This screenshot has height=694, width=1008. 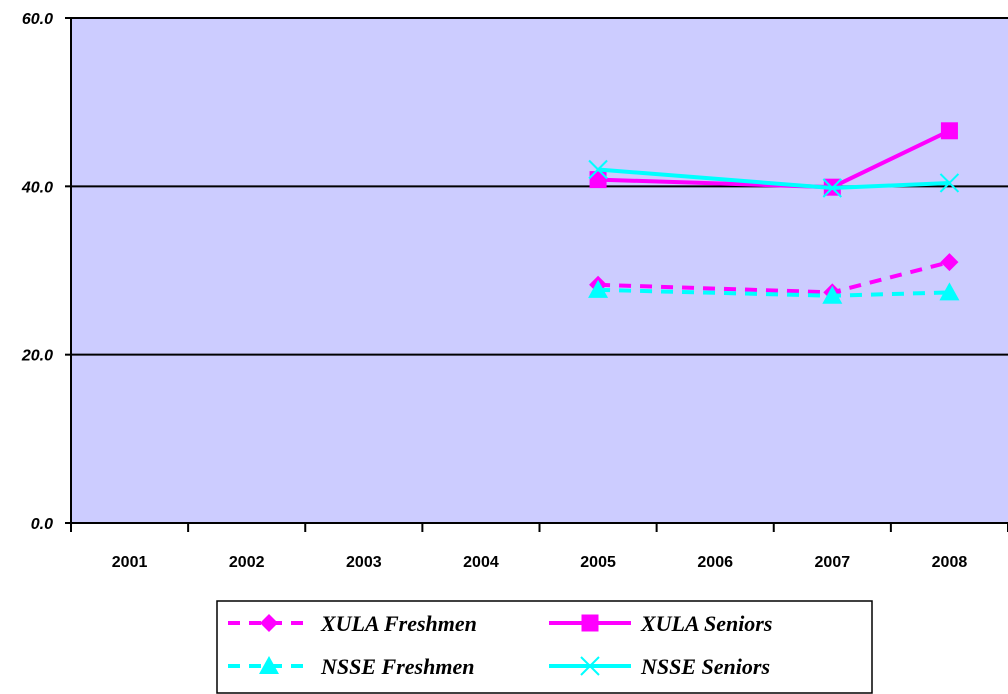 What do you see at coordinates (397, 666) in the screenshot?
I see `legend-label: NSSE Freshmen` at bounding box center [397, 666].